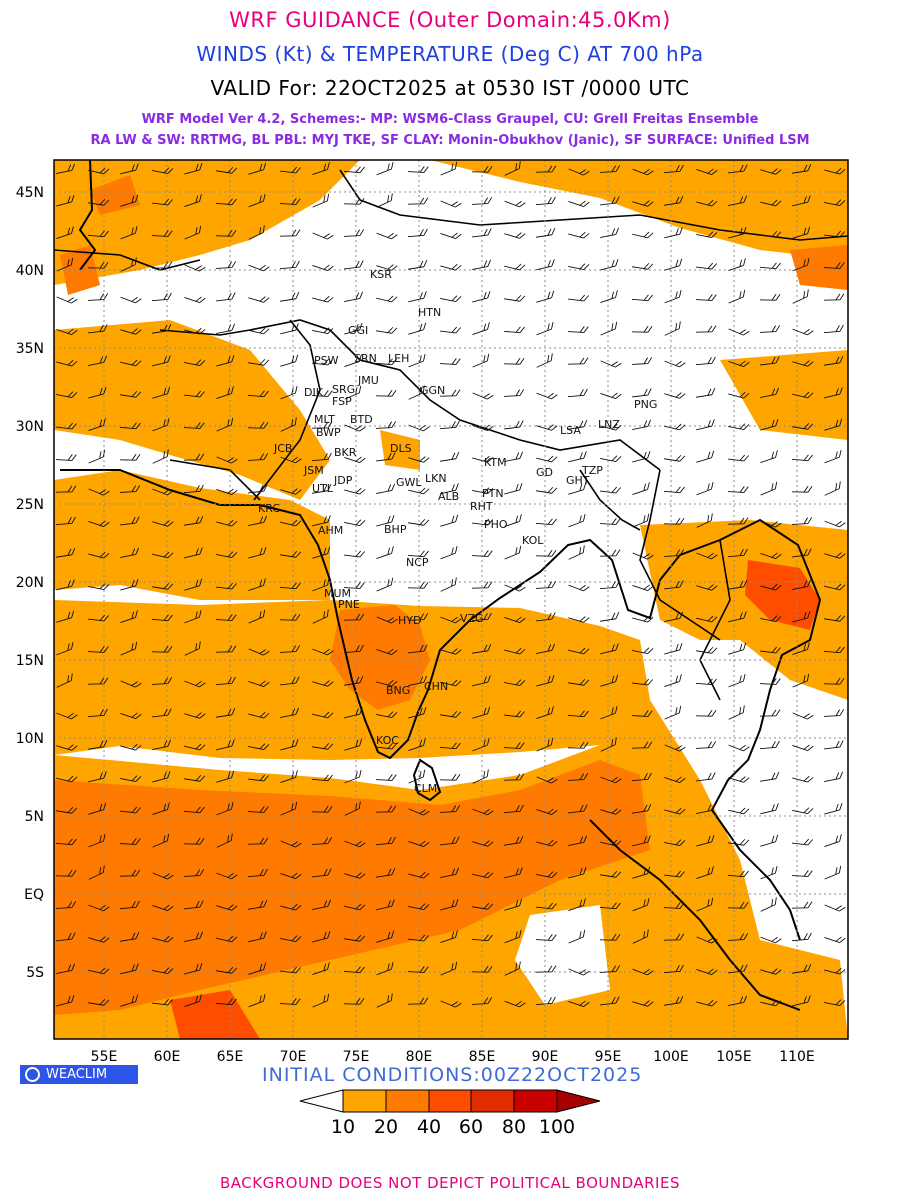 The width and height of the screenshot is (900, 1200). I want to click on station-label: VZG, so click(472, 618).